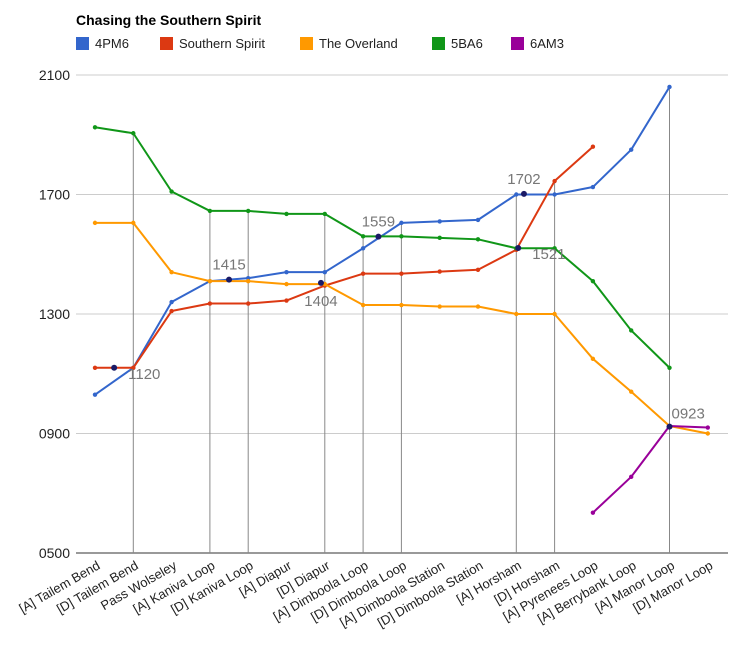 The width and height of the screenshot is (744, 654). I want to click on y-tick-label: 1300, so click(54, 314).